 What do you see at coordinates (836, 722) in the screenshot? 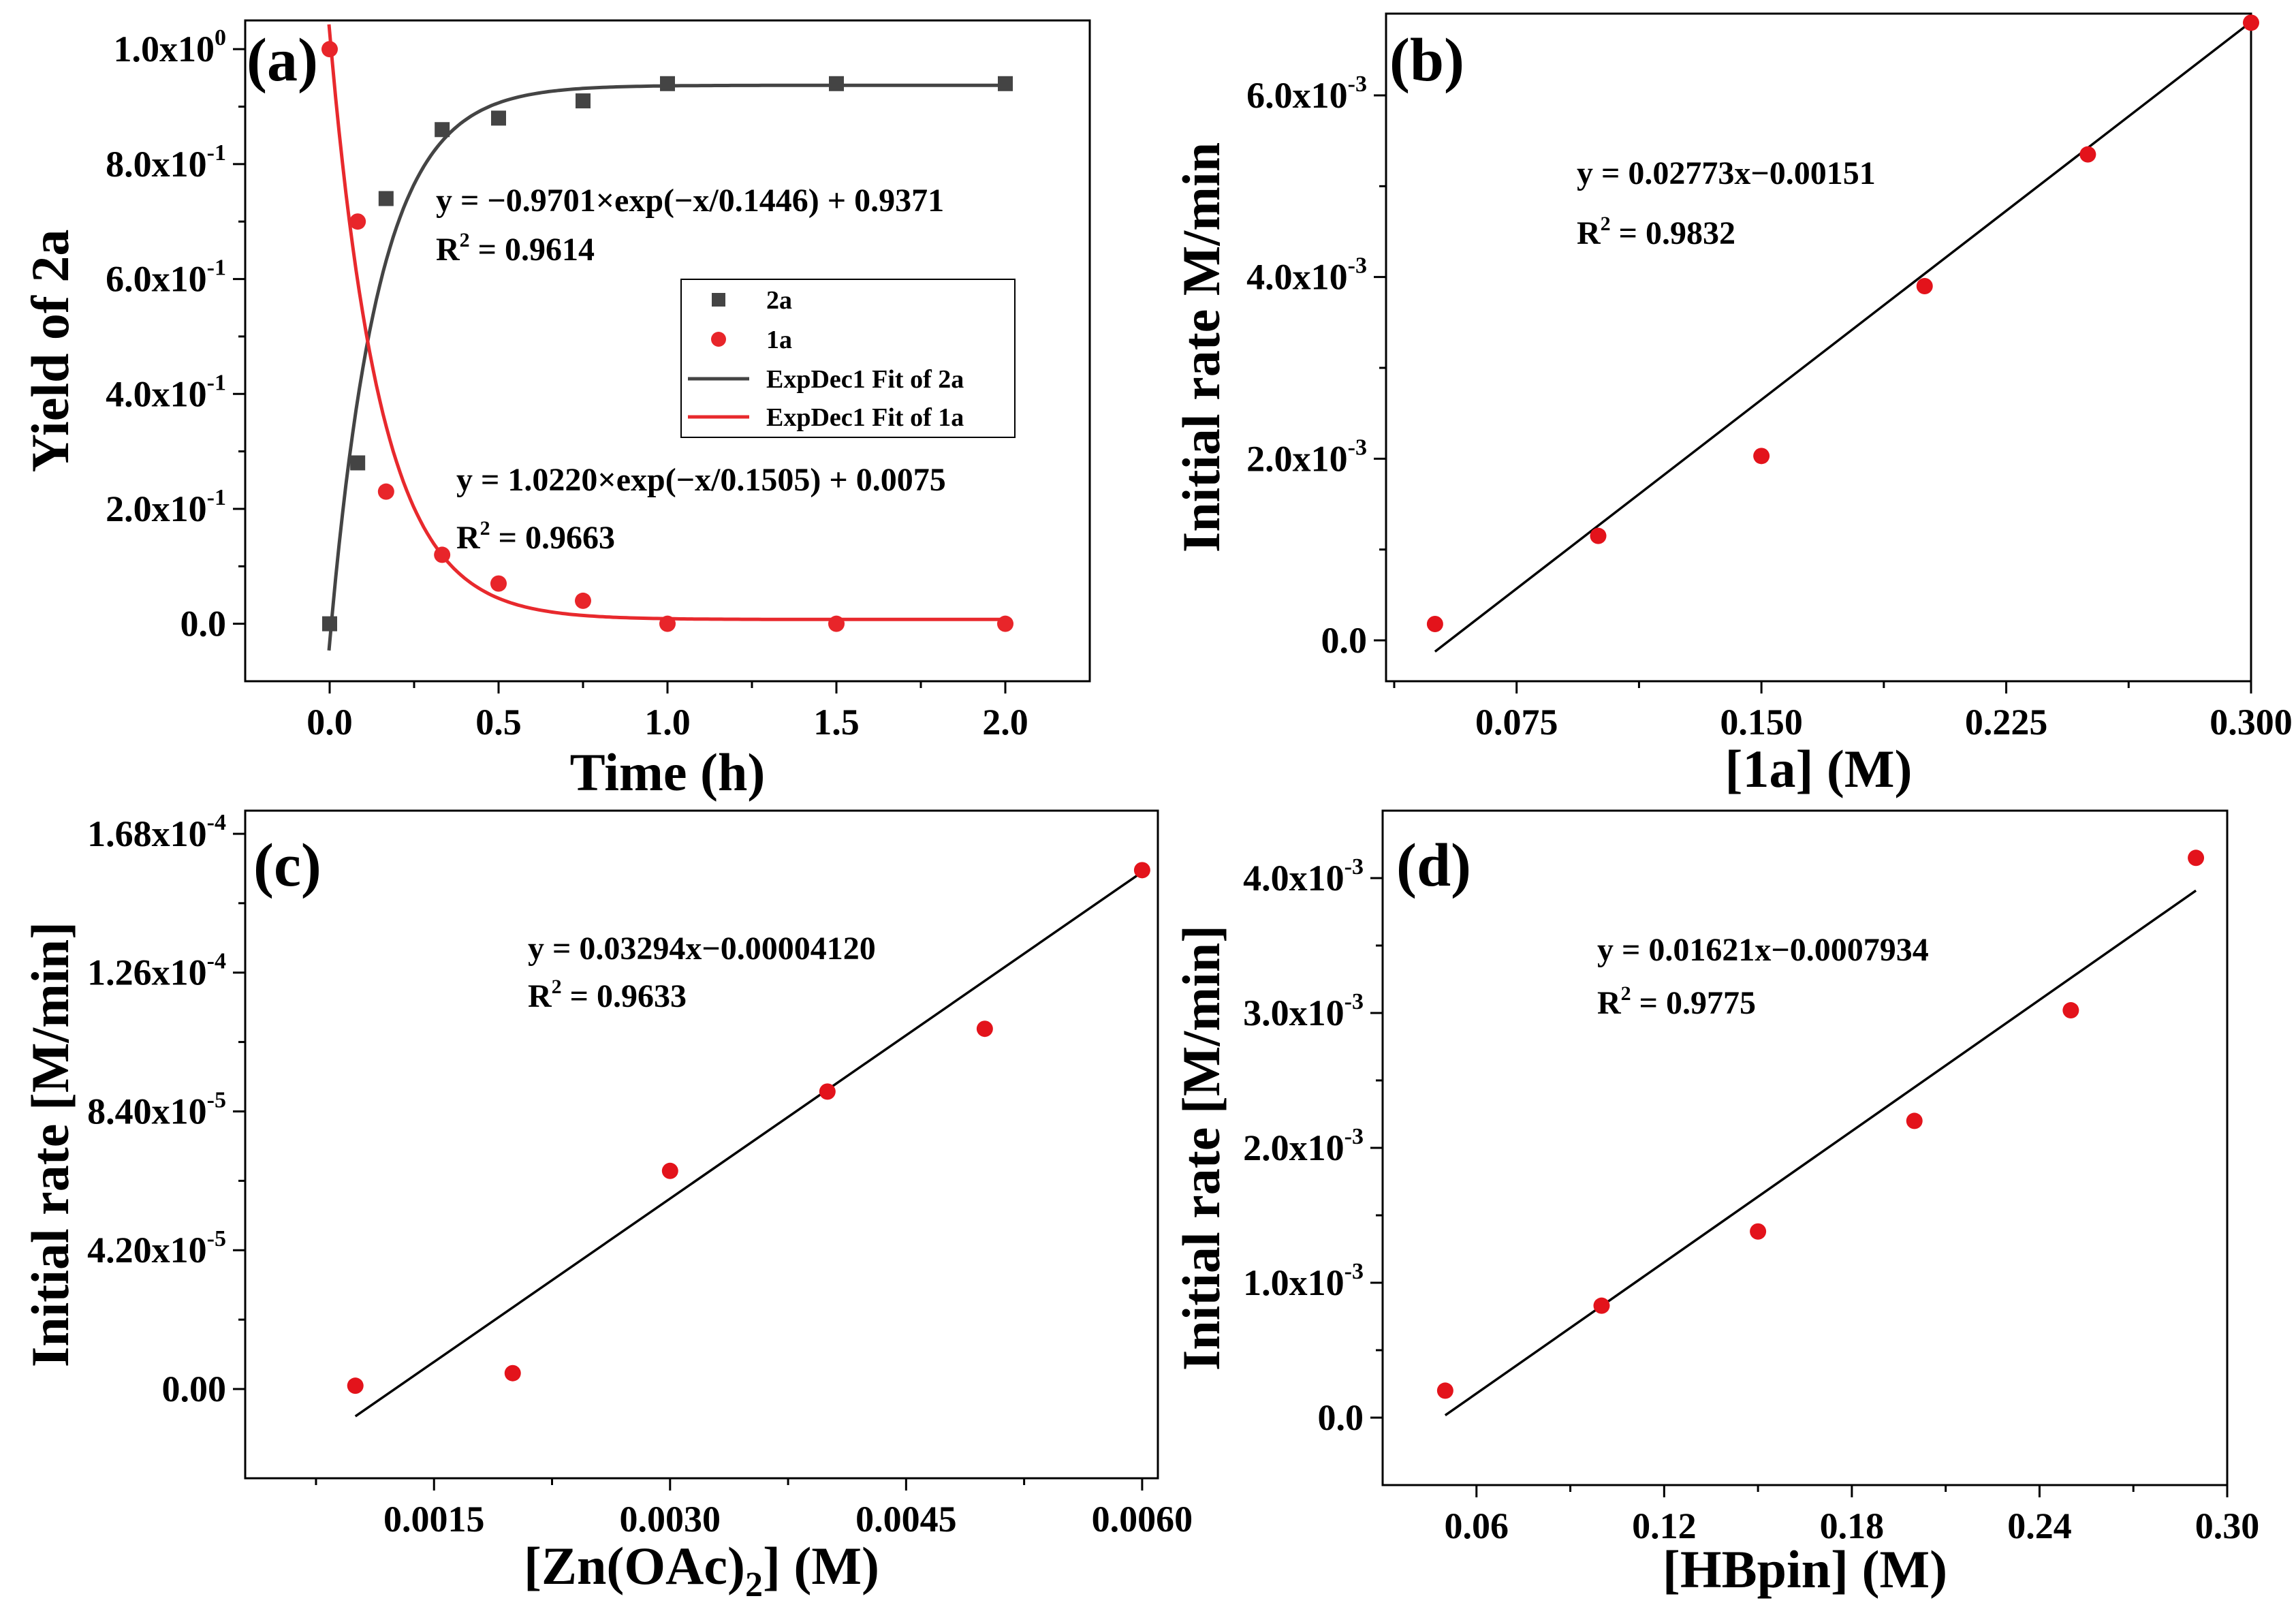
I see `x-tick-label: 1.5` at bounding box center [836, 722].